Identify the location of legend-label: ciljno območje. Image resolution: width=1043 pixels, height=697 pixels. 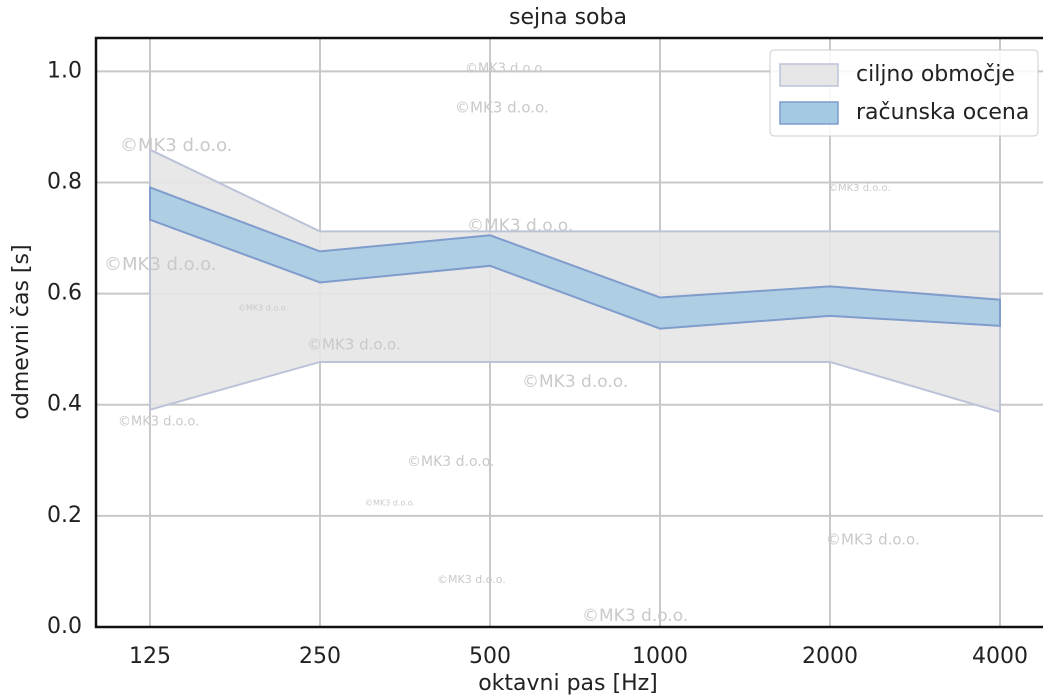
(935, 74).